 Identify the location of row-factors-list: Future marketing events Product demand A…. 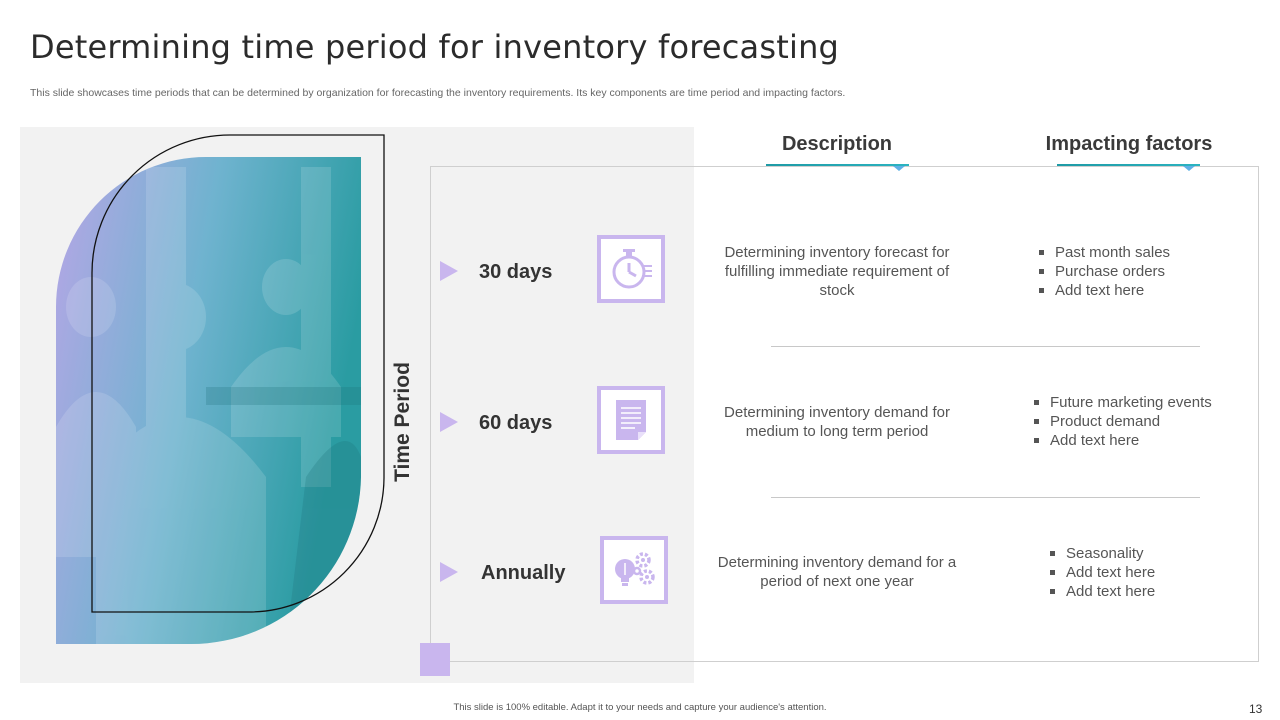
(1122, 421).